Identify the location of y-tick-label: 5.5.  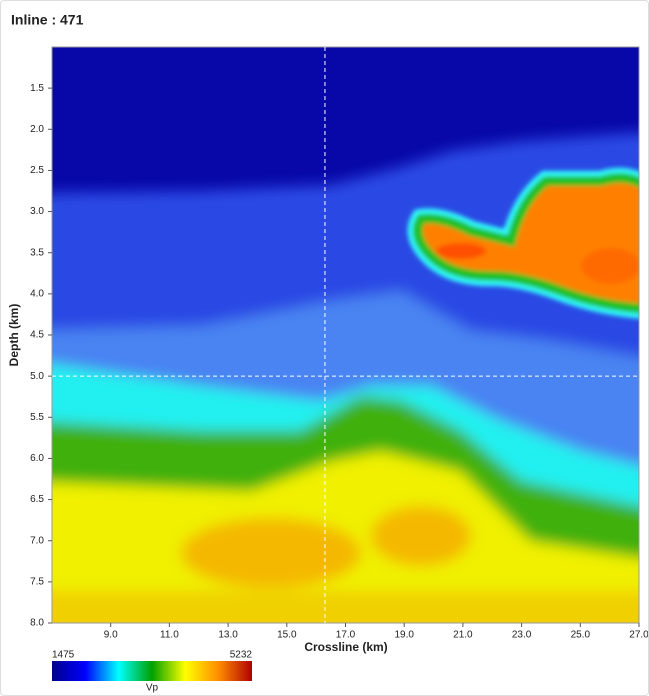
(37, 417).